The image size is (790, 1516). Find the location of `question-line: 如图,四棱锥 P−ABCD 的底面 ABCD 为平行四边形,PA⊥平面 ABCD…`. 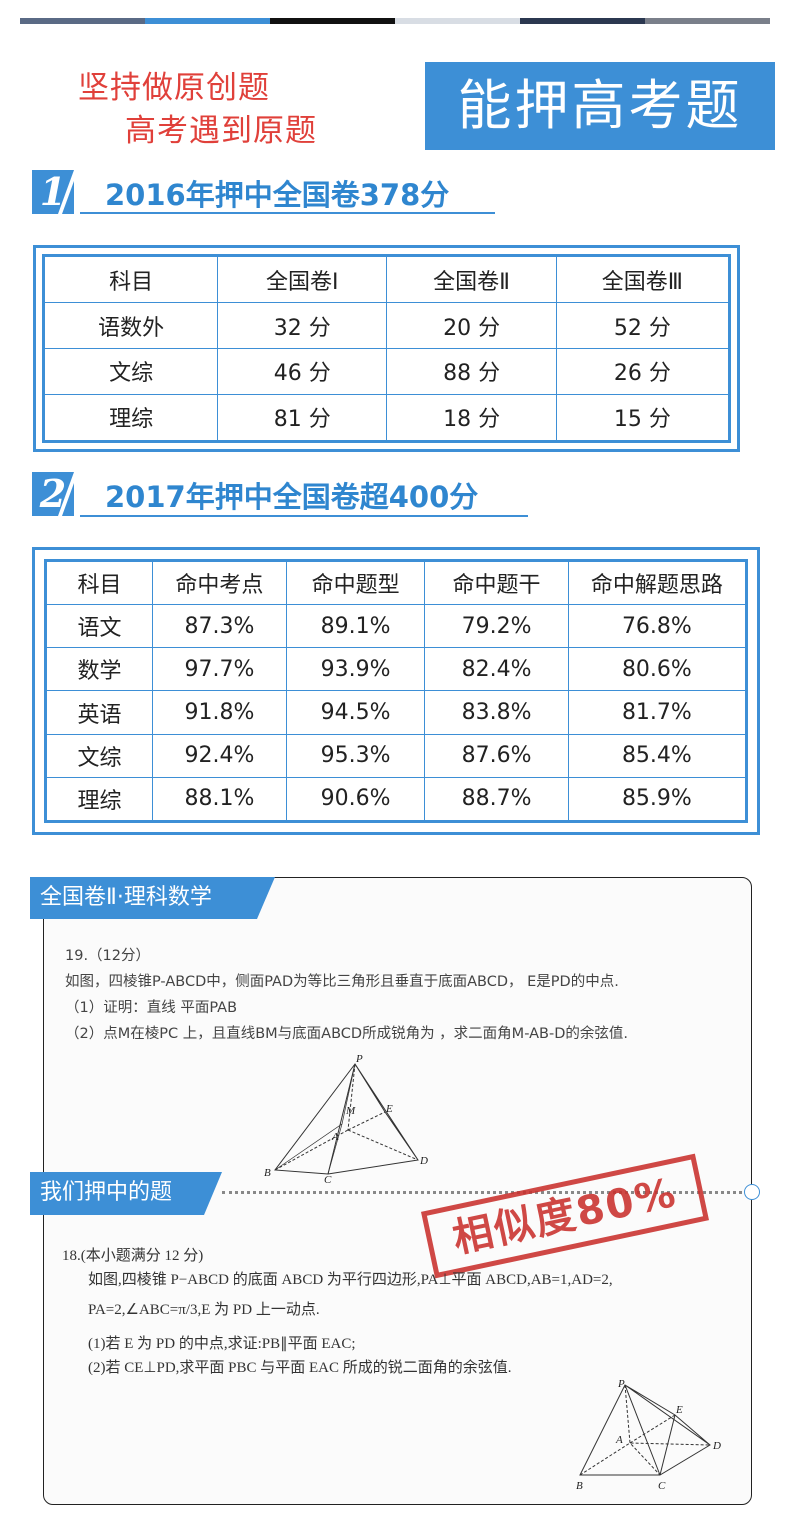

question-line: 如图,四棱锥 P−ABCD 的底面 ABCD 为平行四边形,PA⊥平面 ABCD… is located at coordinates (350, 1280).